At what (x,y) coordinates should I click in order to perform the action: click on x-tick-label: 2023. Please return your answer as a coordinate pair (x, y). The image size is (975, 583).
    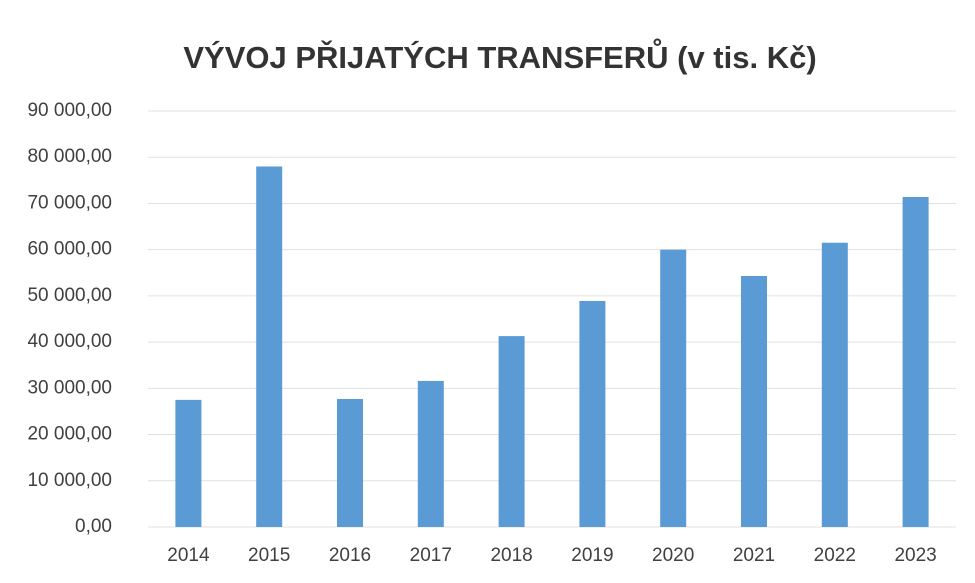
    Looking at the image, I should click on (915, 555).